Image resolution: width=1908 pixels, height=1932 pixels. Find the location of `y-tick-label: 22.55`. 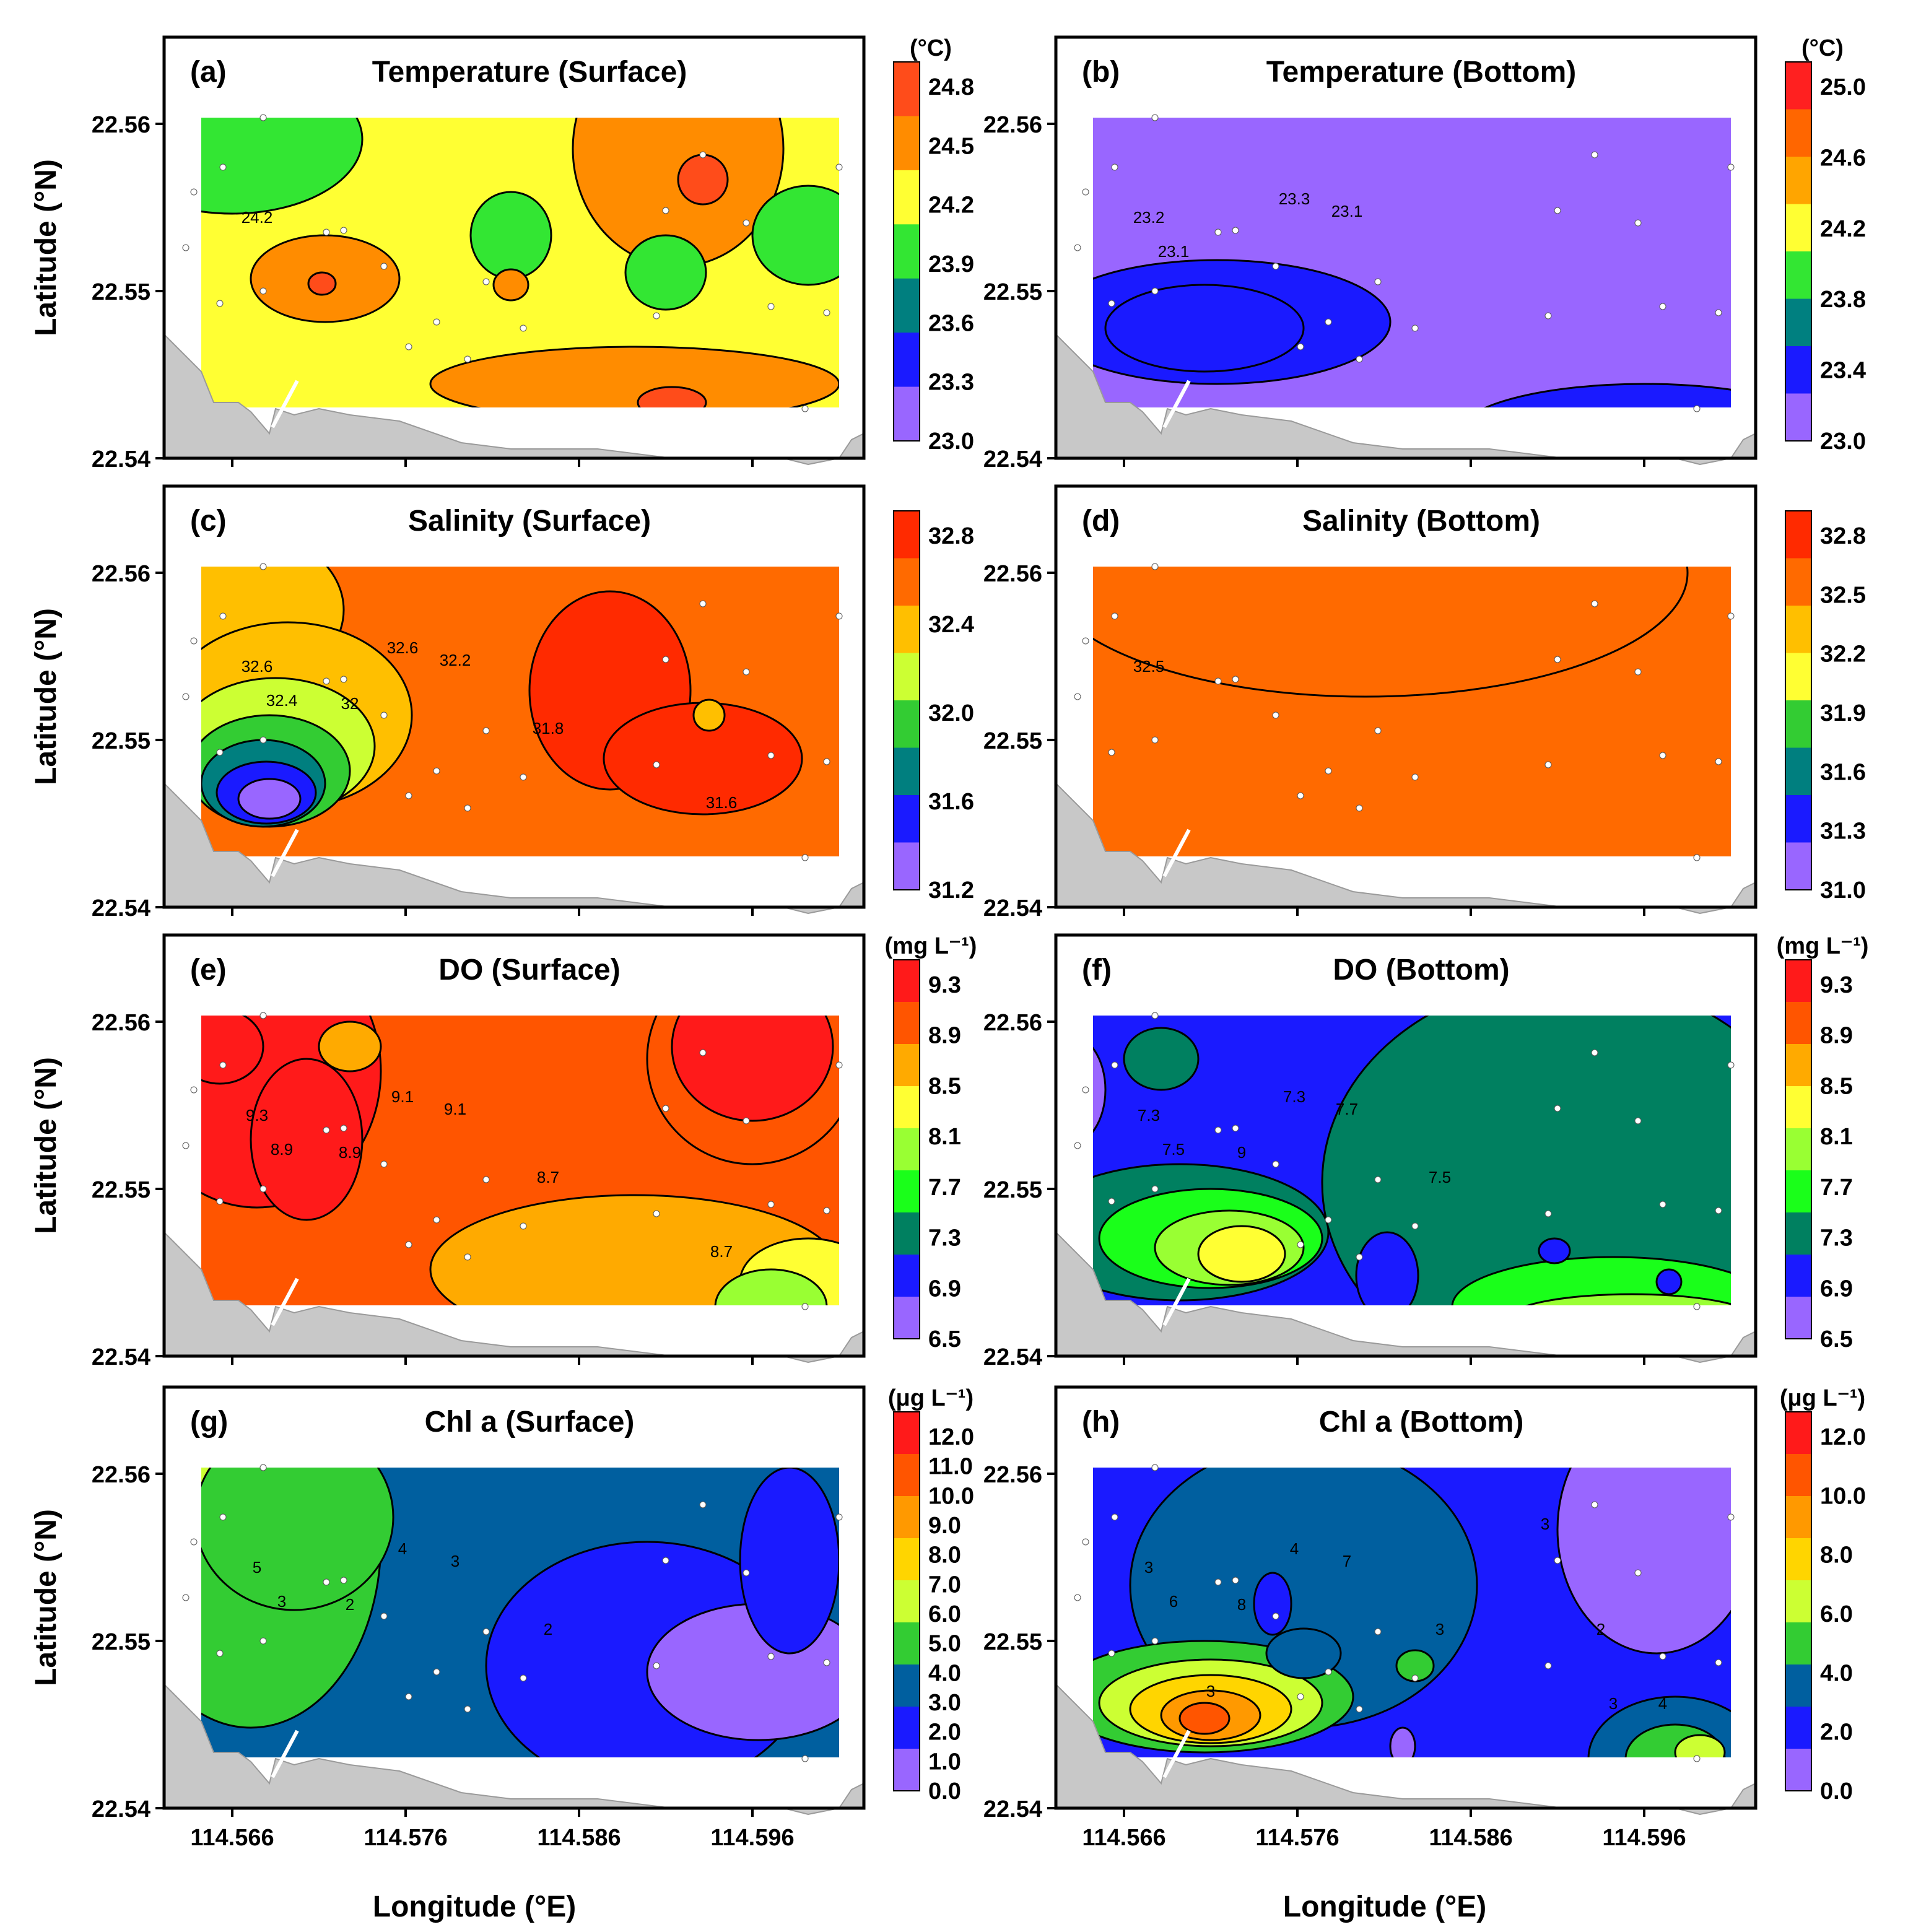

y-tick-label: 22.55 is located at coordinates (1012, 1642).